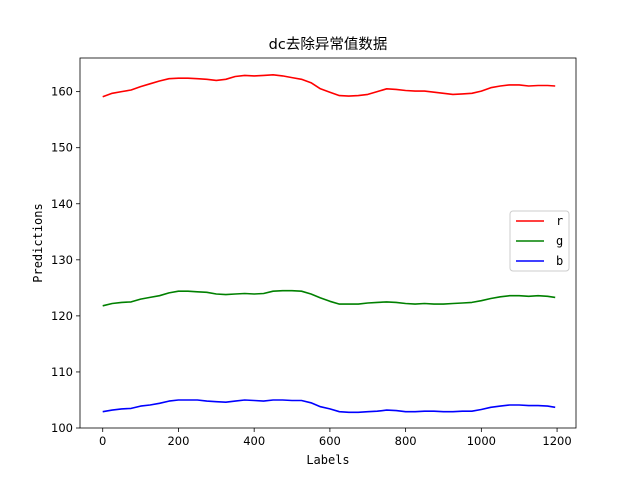  Describe the element at coordinates (556, 441) in the screenshot. I see `x-tick-label: 1200` at that location.